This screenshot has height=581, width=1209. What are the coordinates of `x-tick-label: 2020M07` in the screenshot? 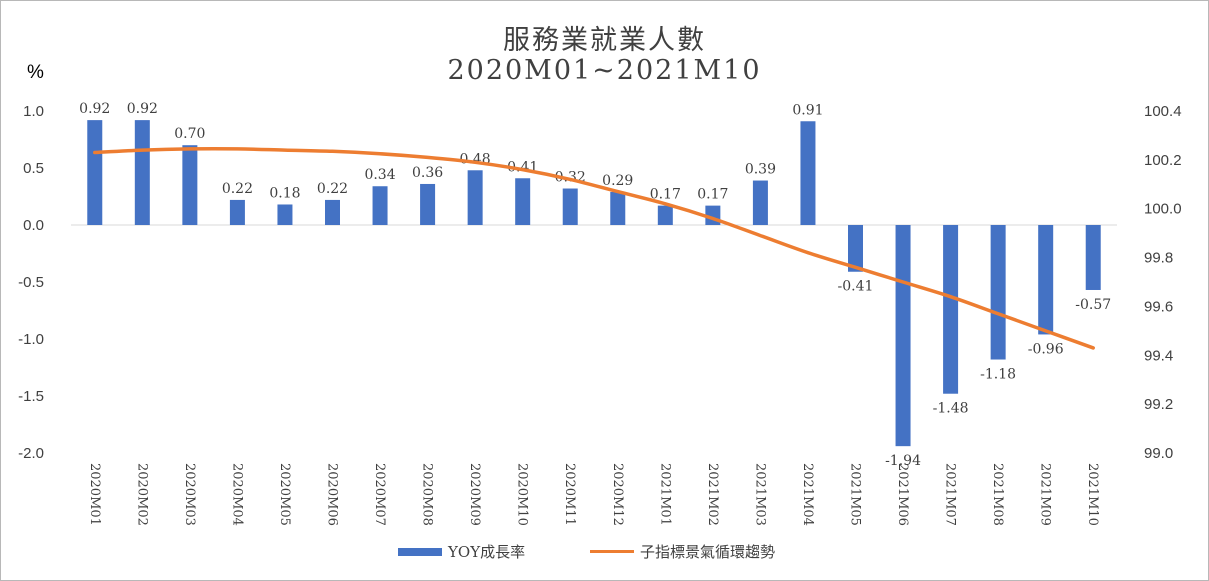 It's located at (379, 494).